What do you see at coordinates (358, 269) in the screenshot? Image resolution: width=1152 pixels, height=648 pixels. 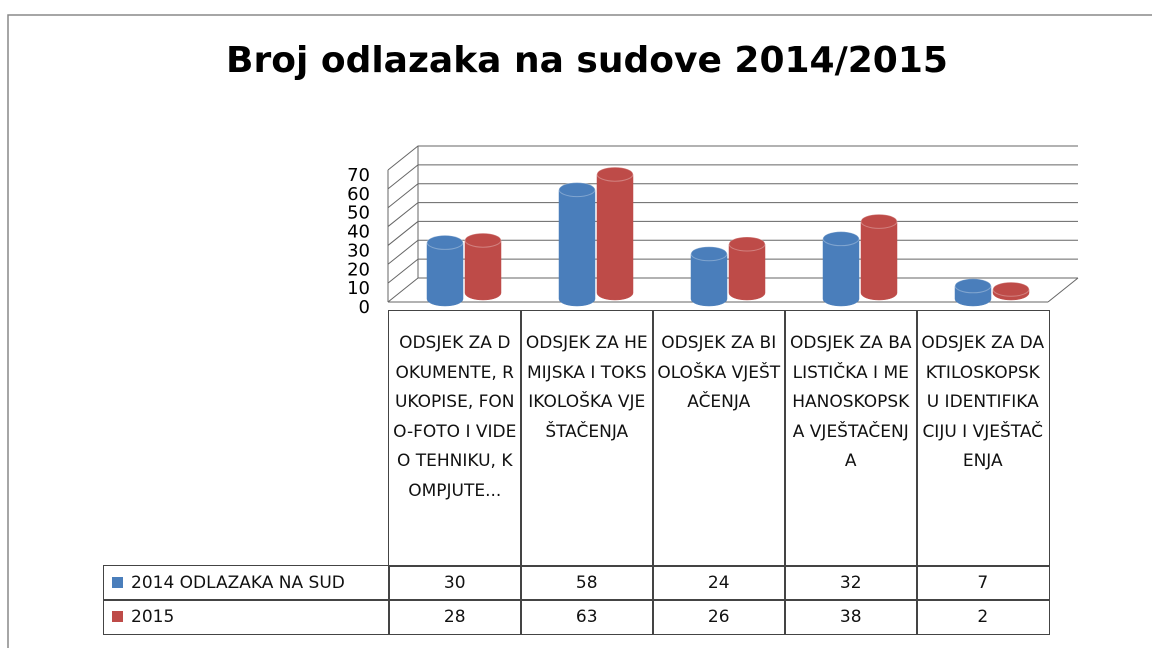 I see `y-tick-label: 20` at bounding box center [358, 269].